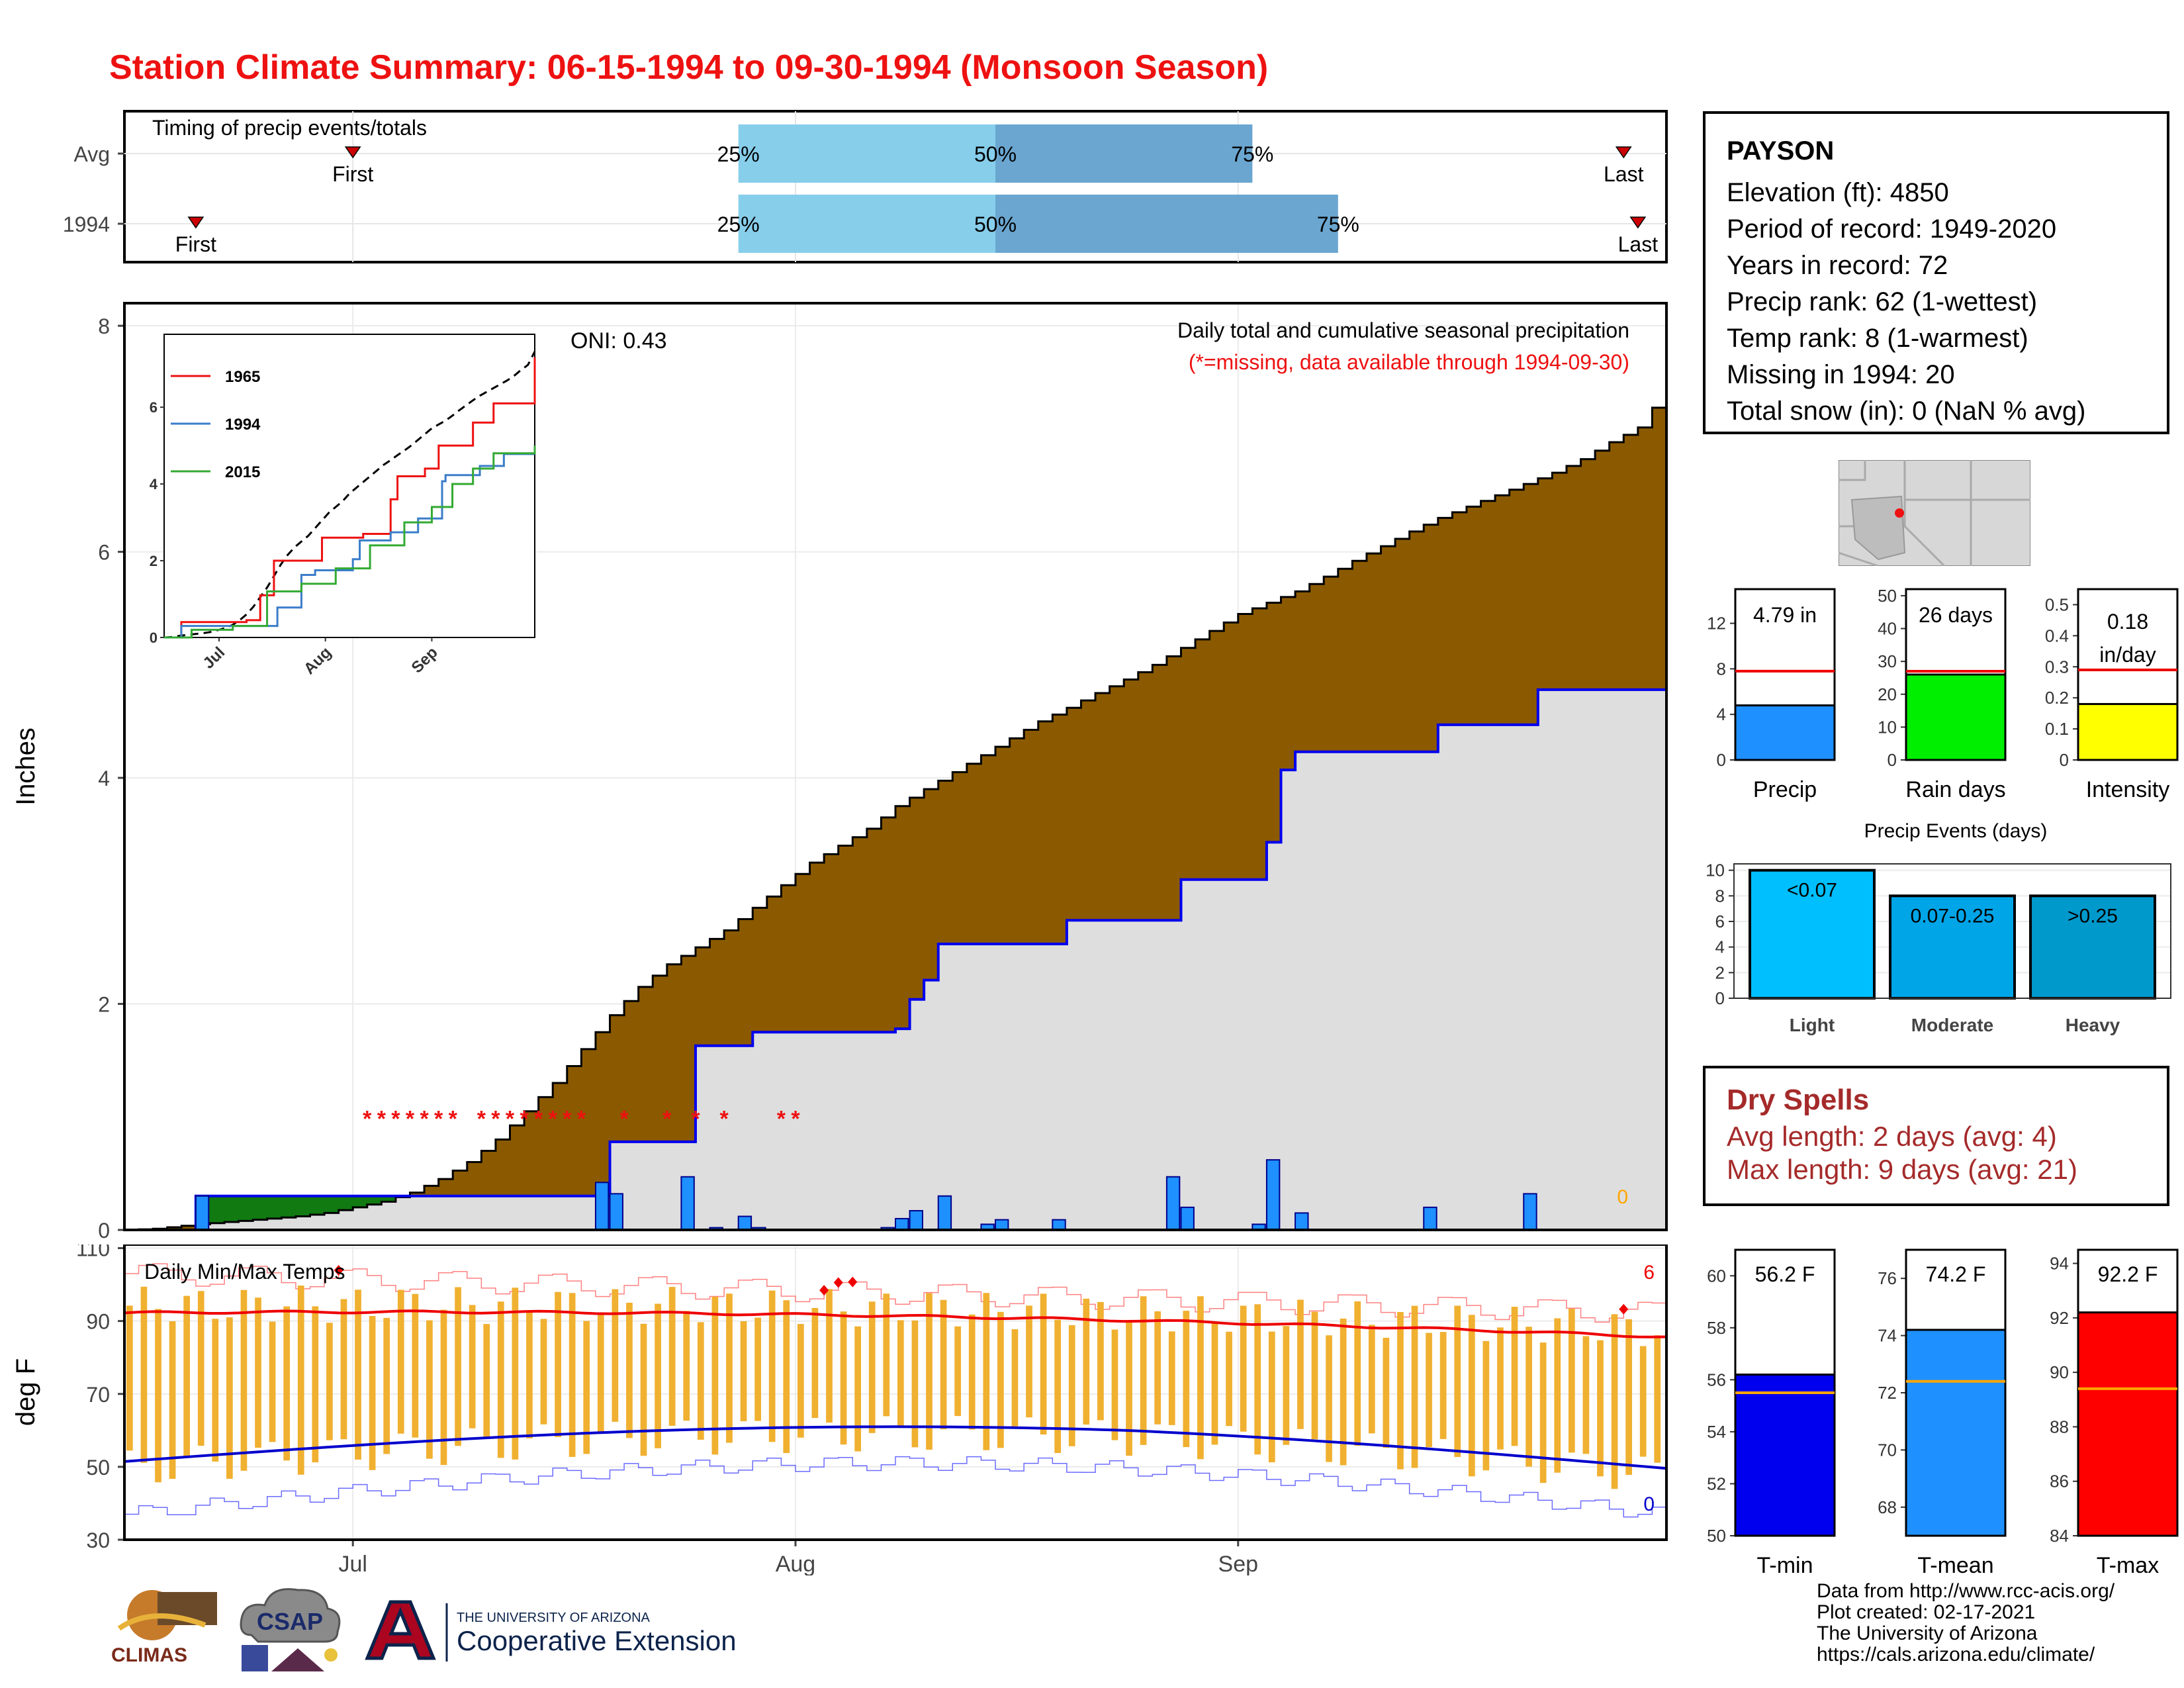 This screenshot has width=2184, height=1688. I want to click on record-high-line, so click(896, 1293).